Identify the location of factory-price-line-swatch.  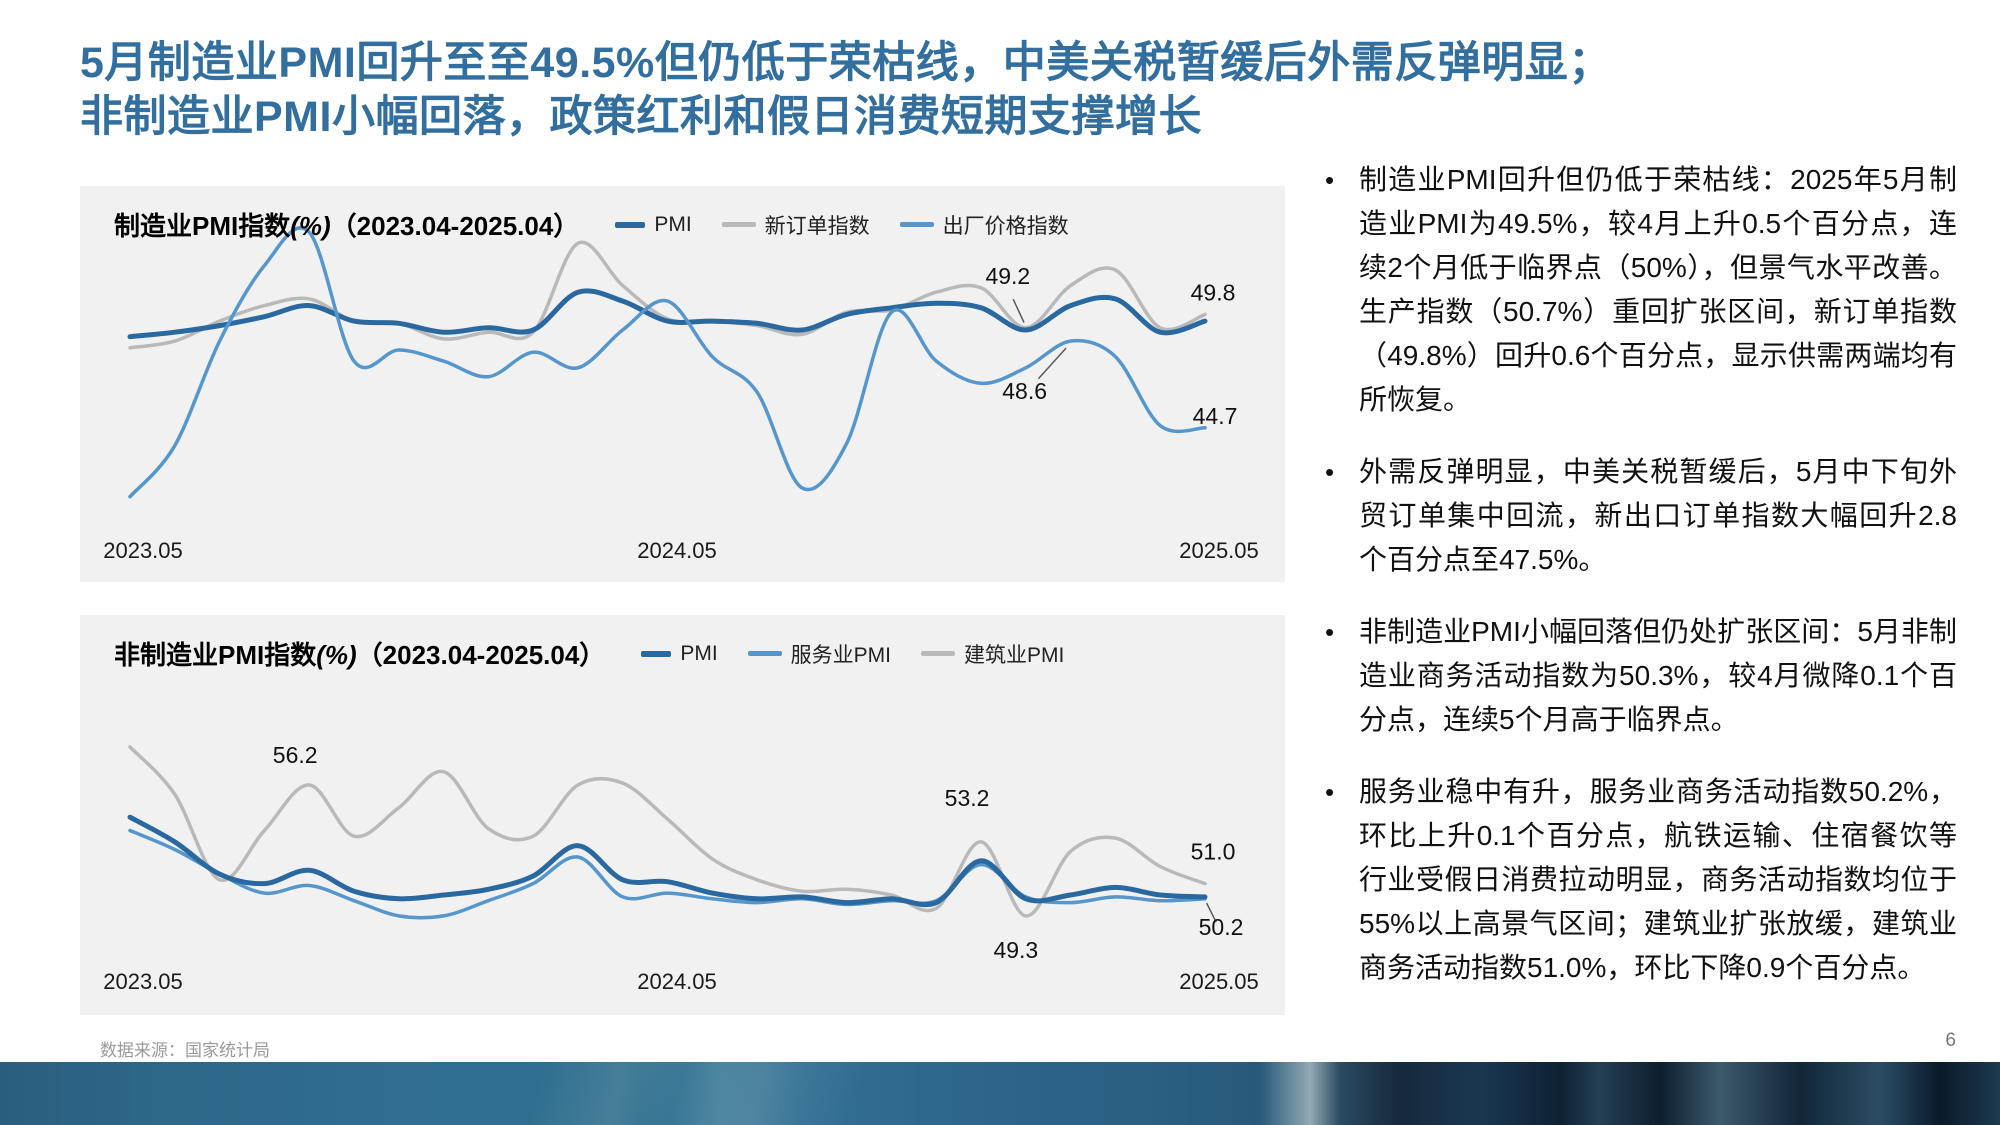
(916, 224).